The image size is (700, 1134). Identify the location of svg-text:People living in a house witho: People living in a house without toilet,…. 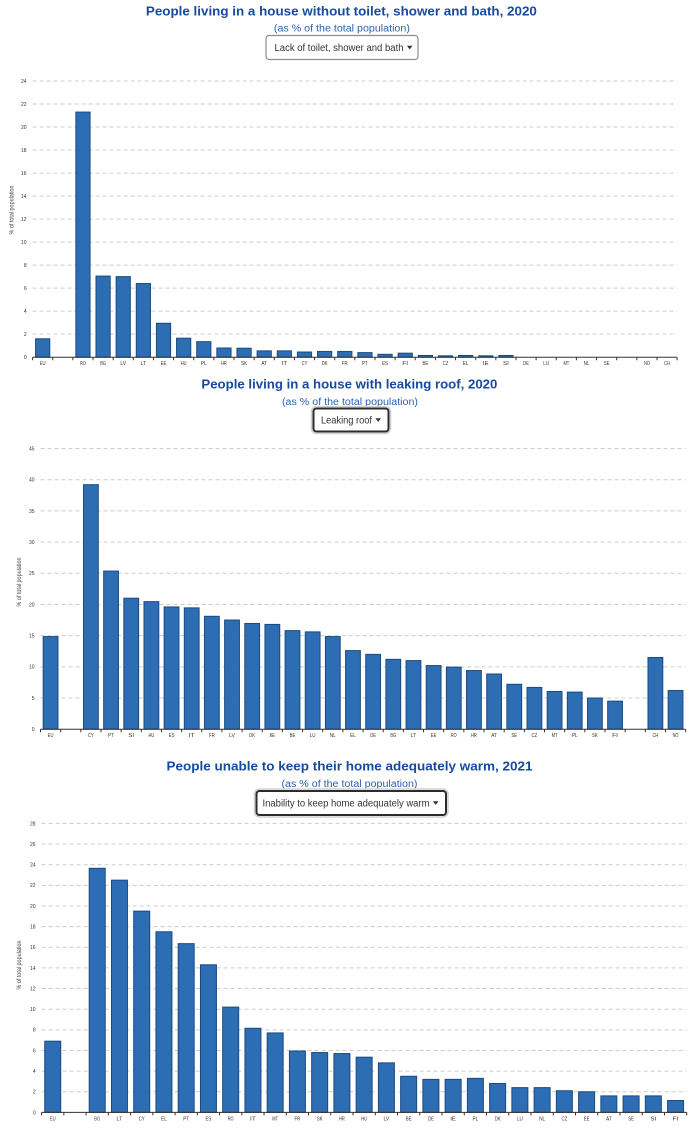
(341, 10).